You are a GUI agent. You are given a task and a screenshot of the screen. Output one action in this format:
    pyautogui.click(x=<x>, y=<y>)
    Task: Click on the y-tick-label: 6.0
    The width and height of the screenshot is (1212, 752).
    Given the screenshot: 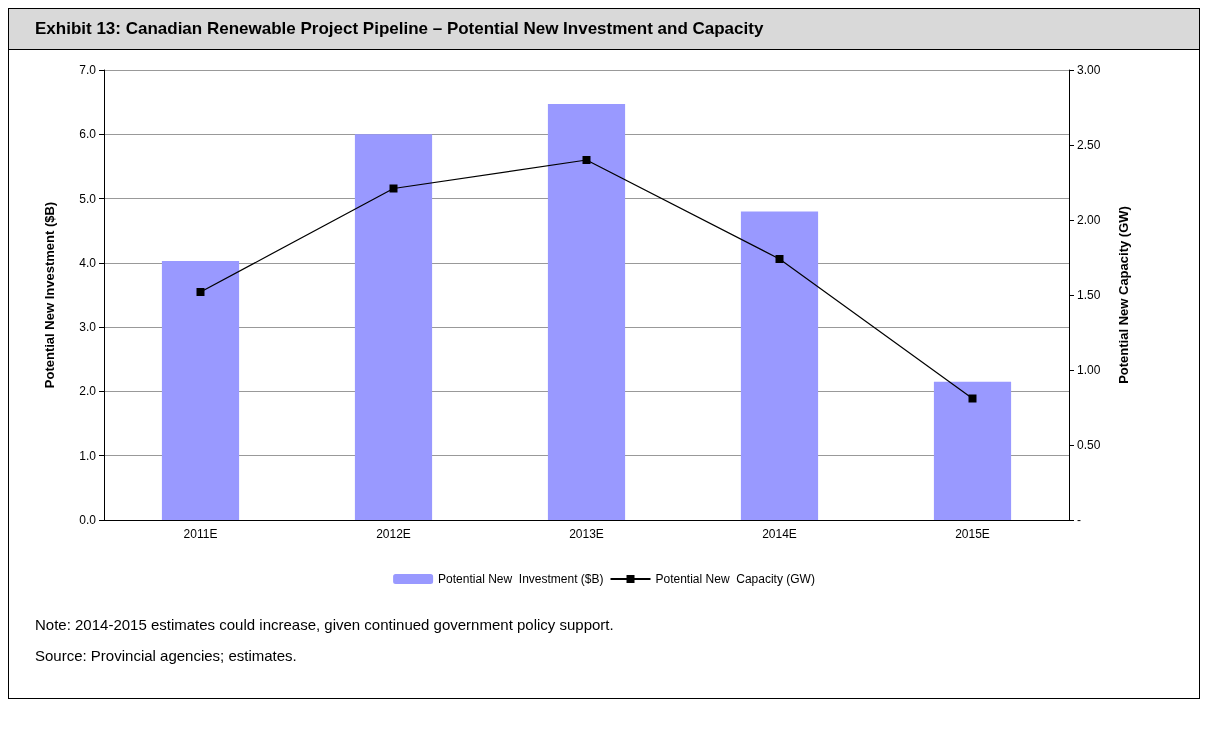 What is the action you would take?
    pyautogui.click(x=88, y=134)
    